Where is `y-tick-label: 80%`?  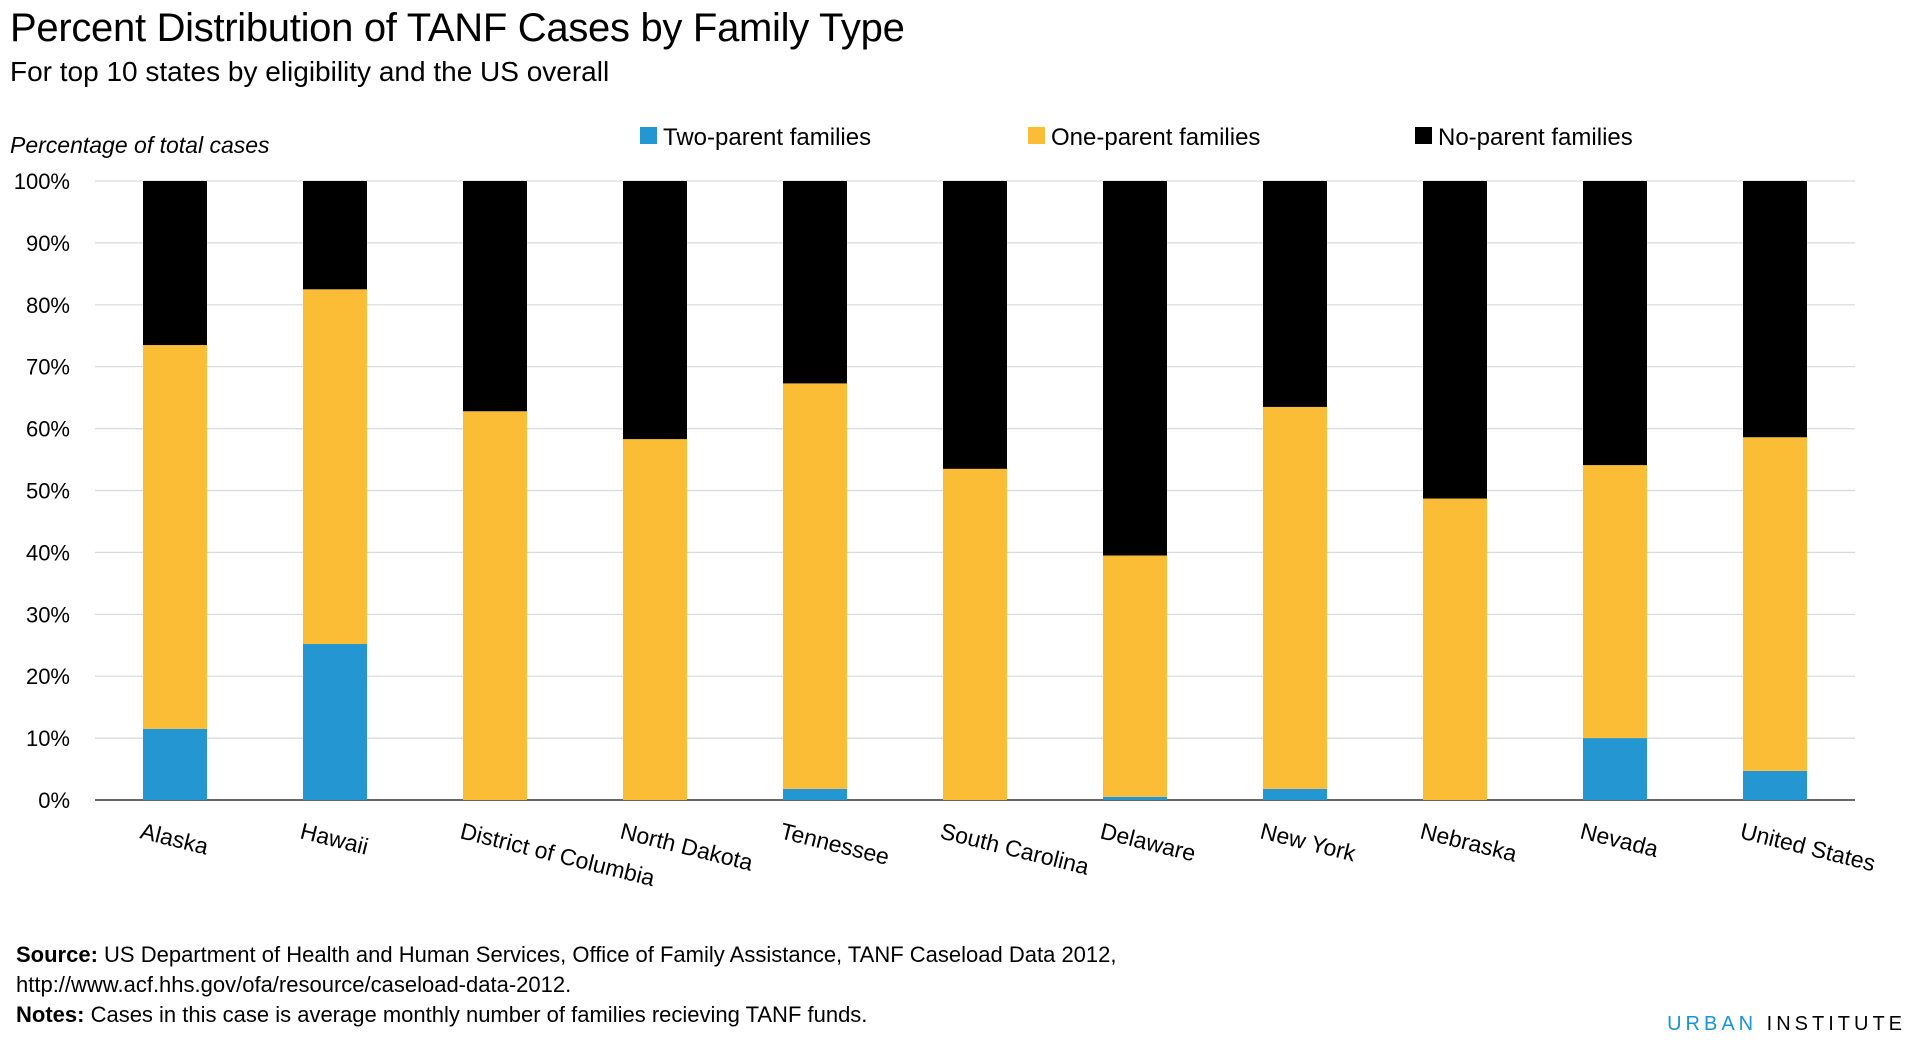
y-tick-label: 80% is located at coordinates (48, 305).